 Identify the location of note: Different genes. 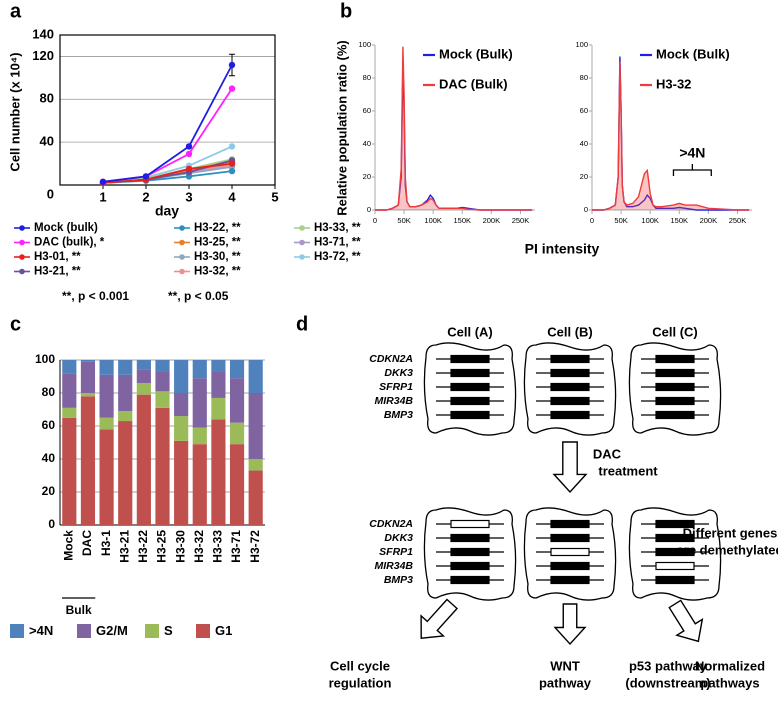
(730, 532).